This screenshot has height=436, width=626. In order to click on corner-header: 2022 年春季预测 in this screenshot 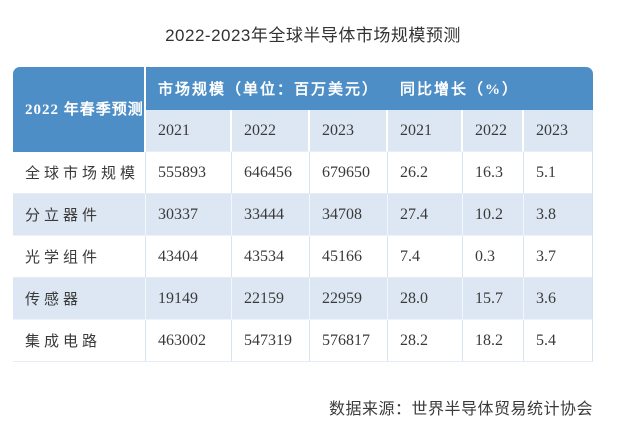, I will do `click(79, 109)`.